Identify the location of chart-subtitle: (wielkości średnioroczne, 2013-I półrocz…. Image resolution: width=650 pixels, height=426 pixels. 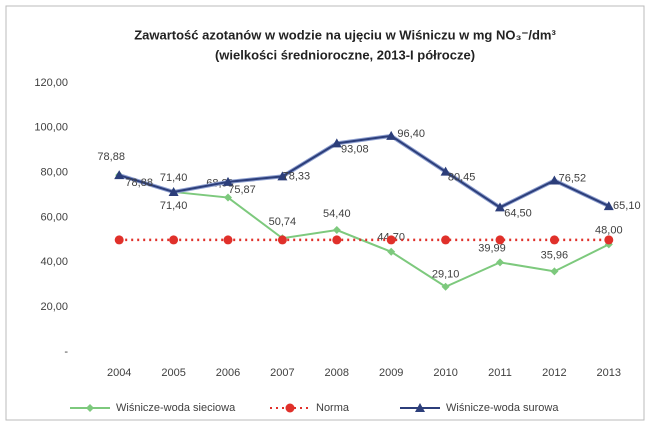
(345, 54).